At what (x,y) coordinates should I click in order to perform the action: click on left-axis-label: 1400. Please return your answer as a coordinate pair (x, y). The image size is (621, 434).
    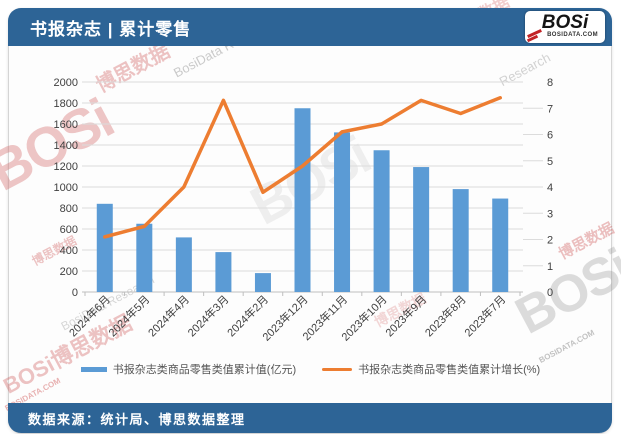
    Looking at the image, I should click on (66, 146).